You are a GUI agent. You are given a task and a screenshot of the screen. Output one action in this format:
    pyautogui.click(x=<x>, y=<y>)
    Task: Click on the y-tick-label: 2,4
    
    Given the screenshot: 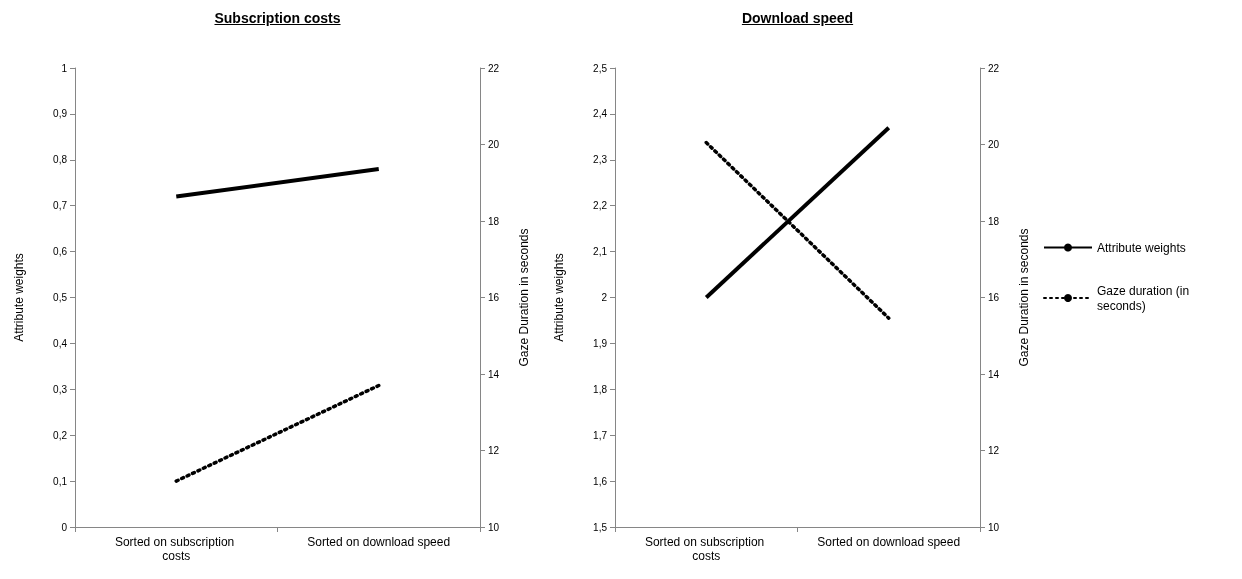 What is the action you would take?
    pyautogui.click(x=600, y=114)
    